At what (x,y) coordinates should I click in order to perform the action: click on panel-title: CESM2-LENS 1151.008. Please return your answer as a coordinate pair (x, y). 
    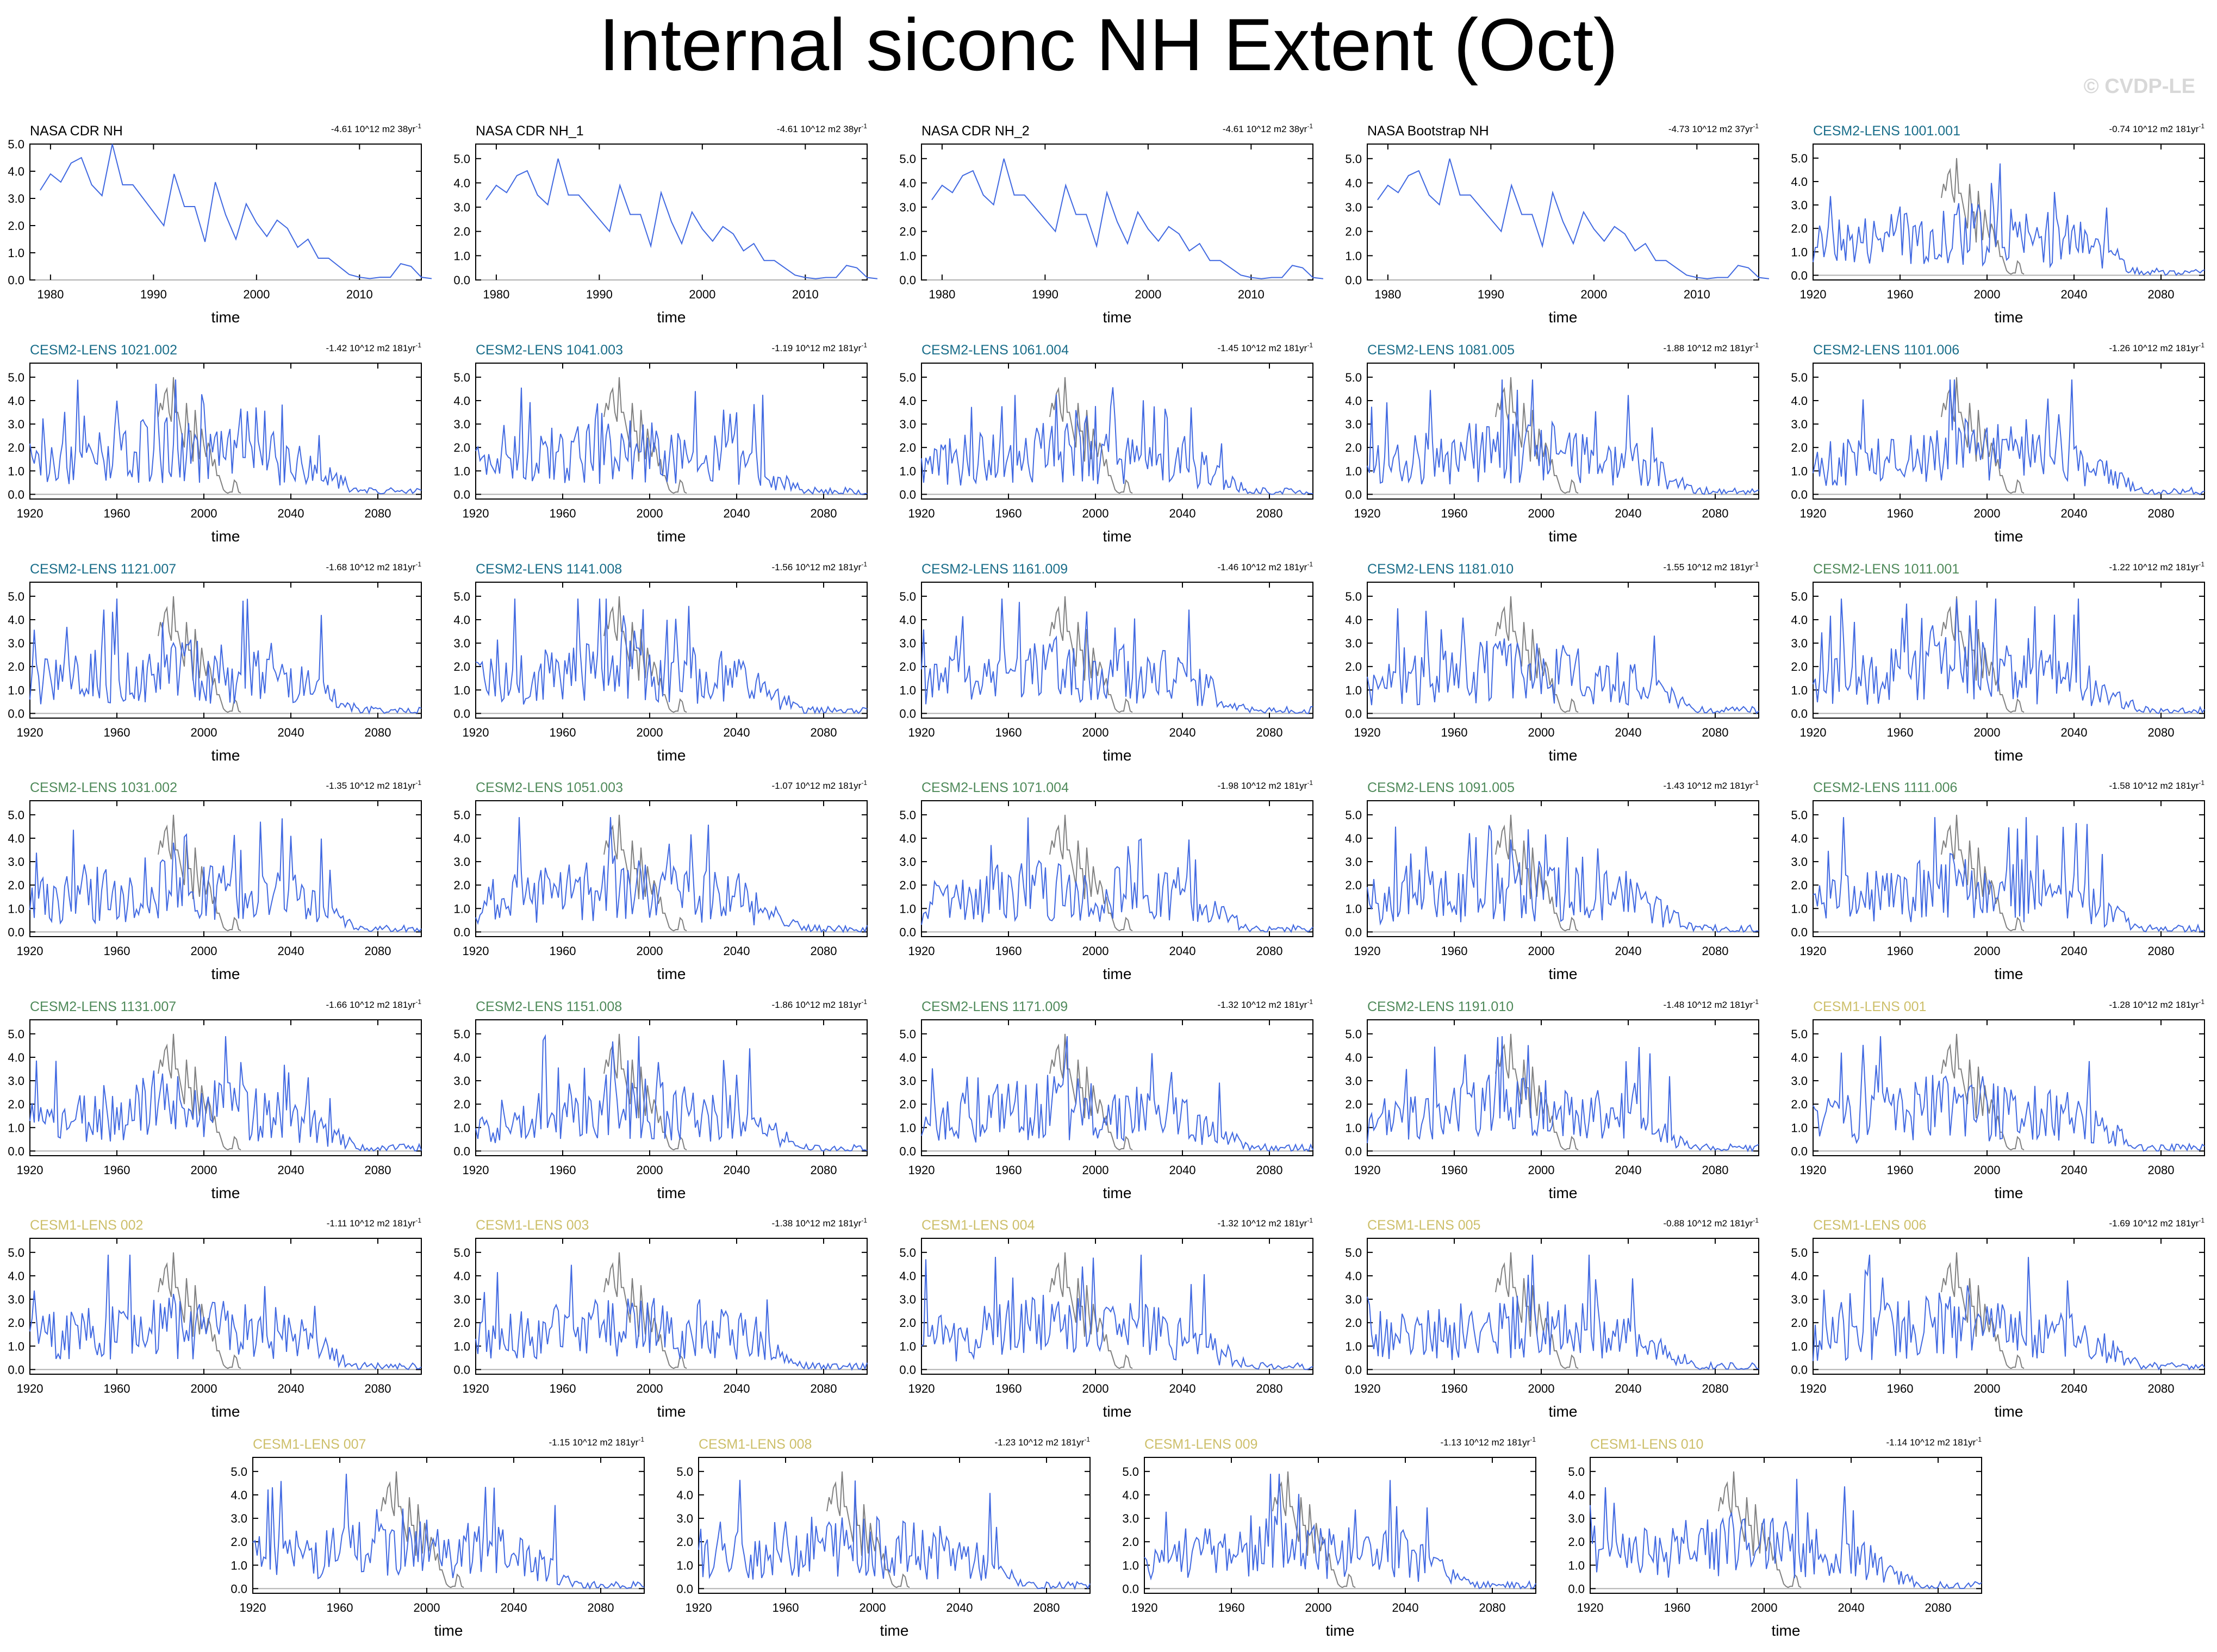
    Looking at the image, I should click on (549, 1006).